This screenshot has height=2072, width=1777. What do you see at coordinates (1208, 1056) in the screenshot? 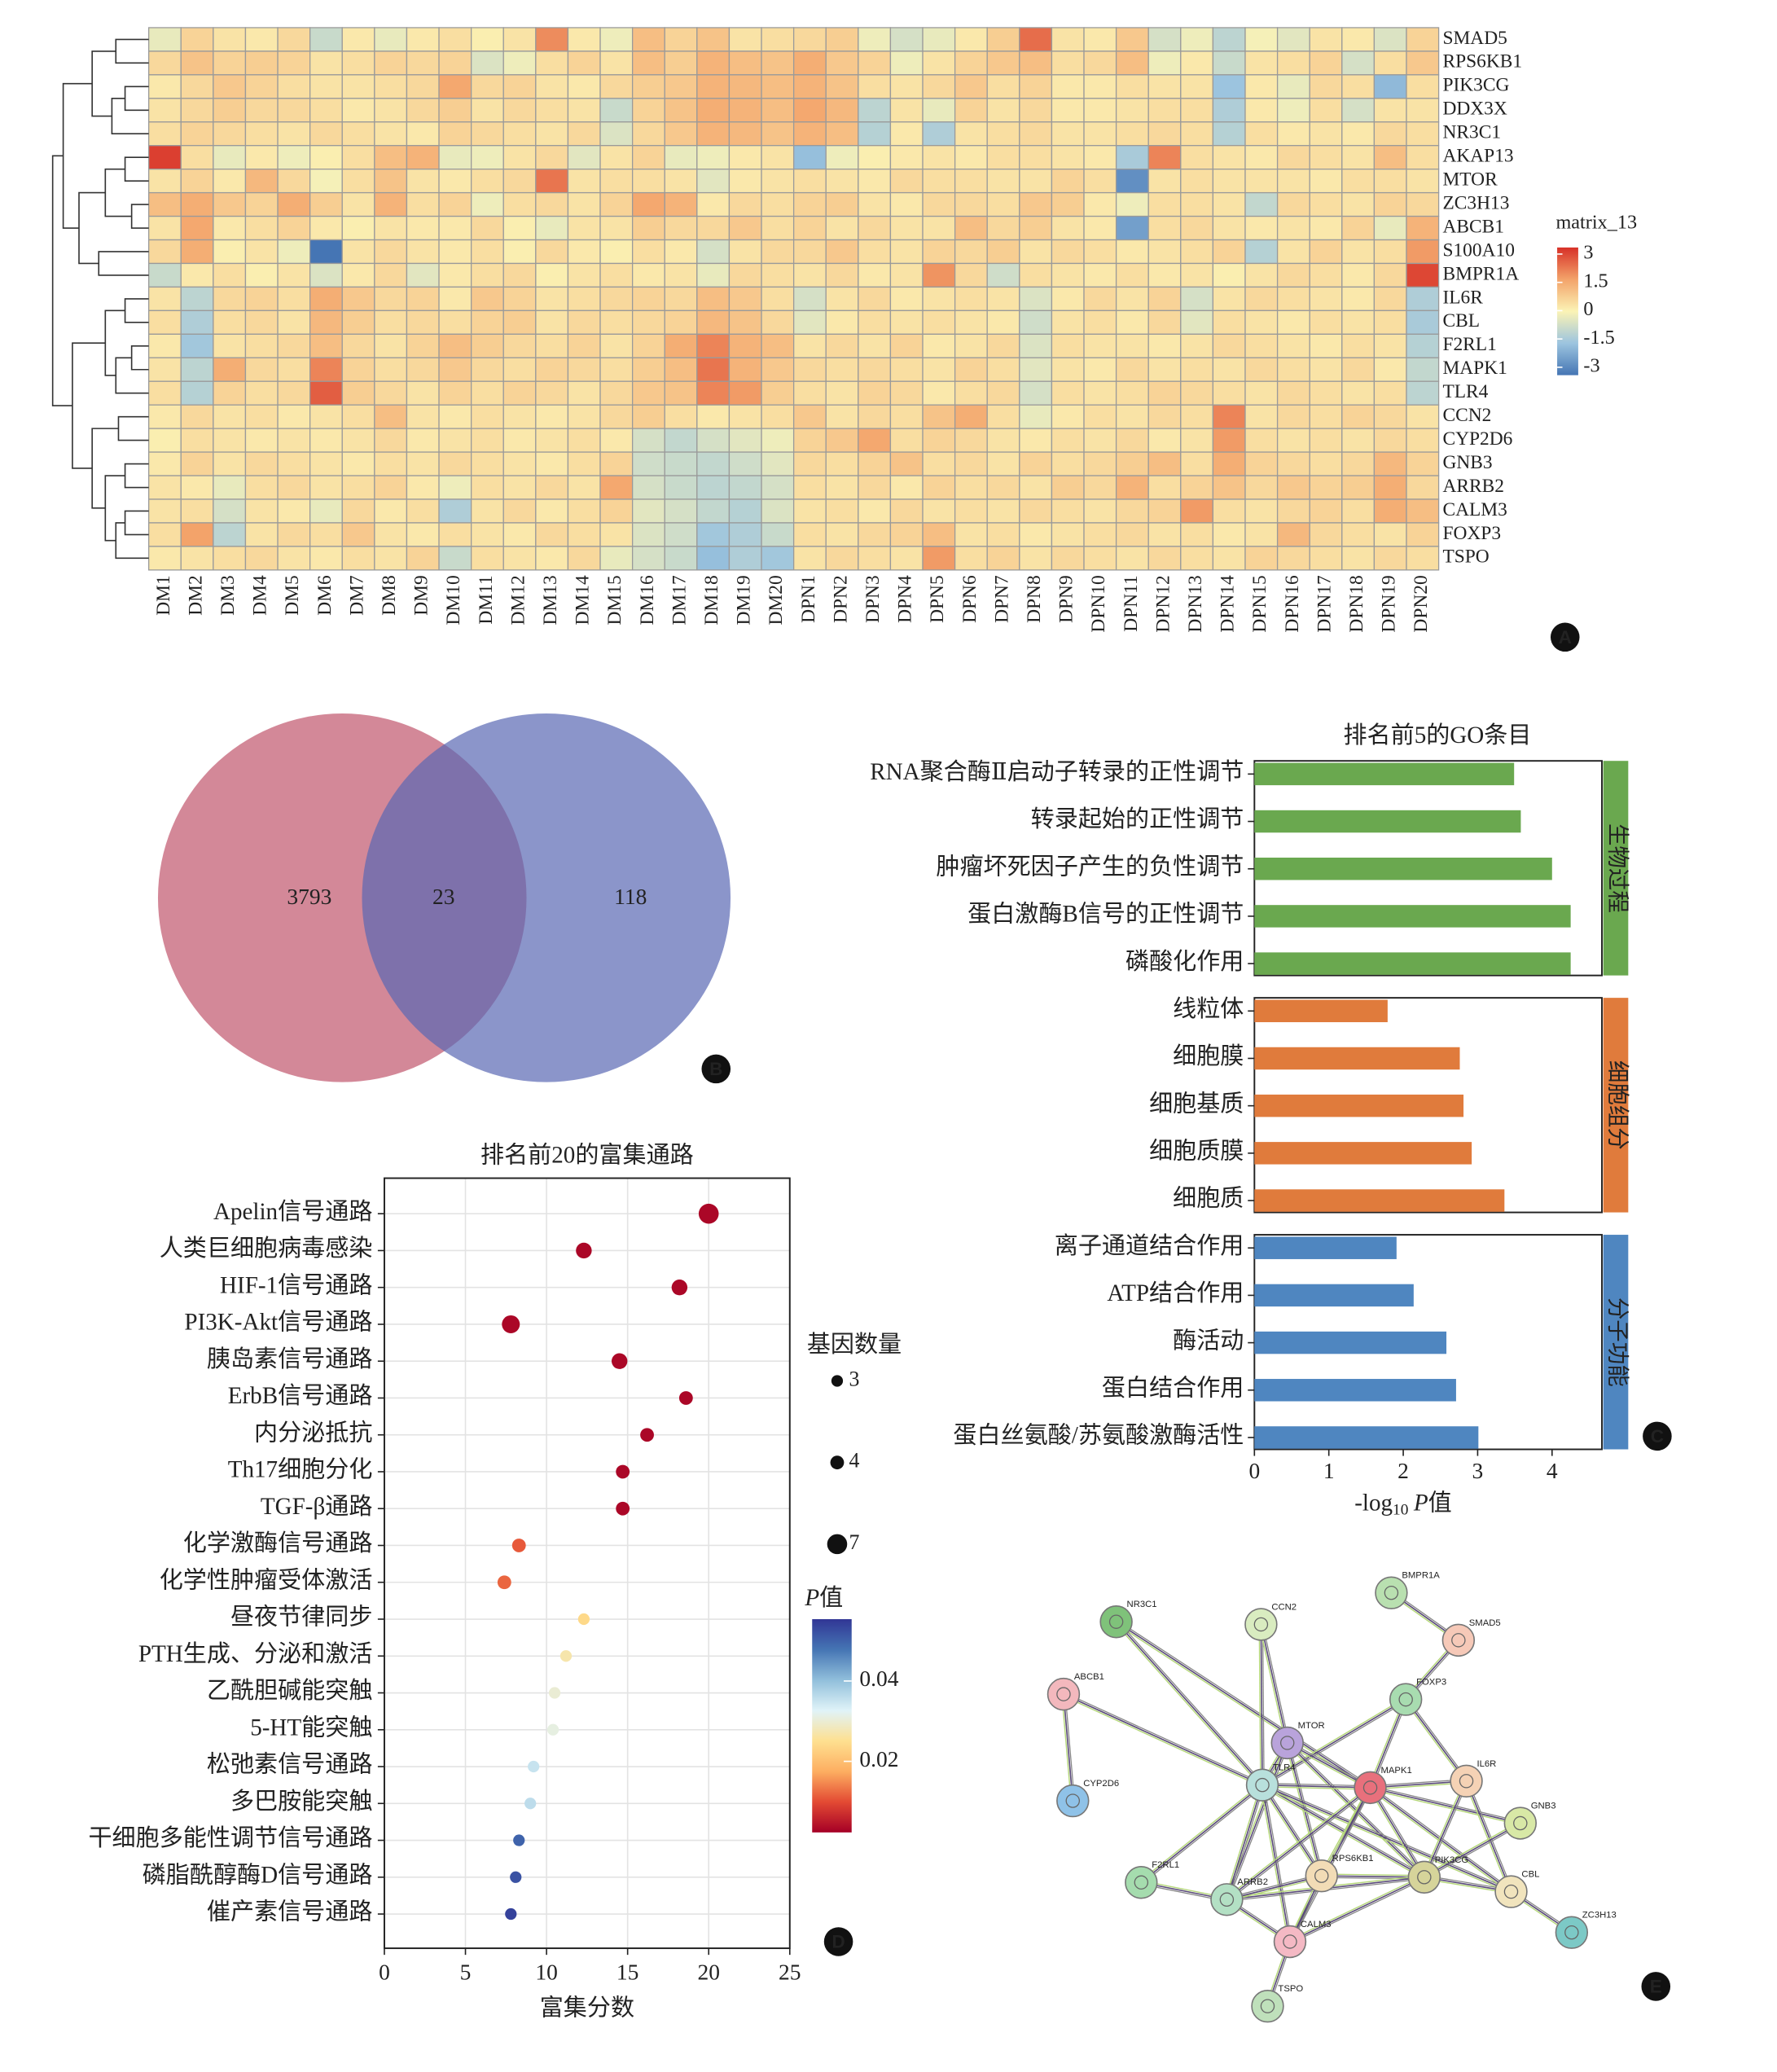
I see `y-tick-label: 细胞膜` at bounding box center [1208, 1056].